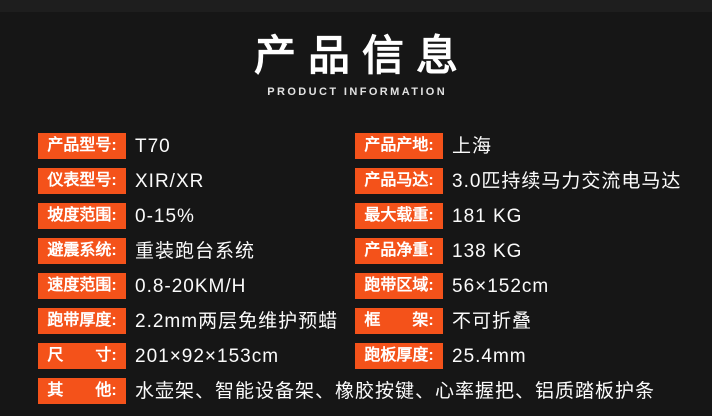 The image size is (712, 416). Describe the element at coordinates (361, 55) in the screenshot. I see `page-title: 产品信息` at that location.